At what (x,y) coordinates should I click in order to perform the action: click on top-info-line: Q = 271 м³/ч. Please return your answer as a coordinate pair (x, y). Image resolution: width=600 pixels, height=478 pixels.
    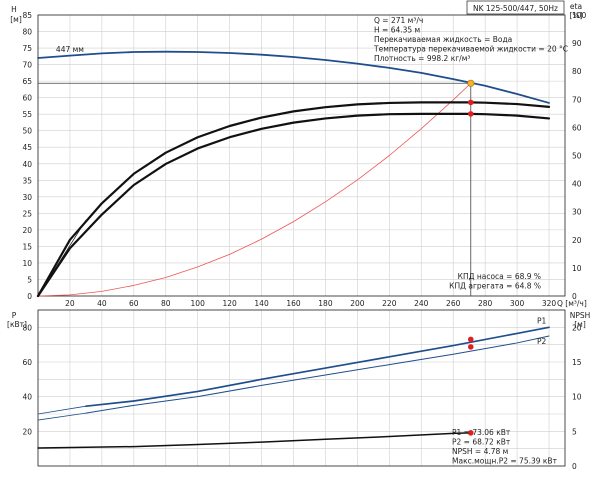
    Looking at the image, I should click on (398, 20).